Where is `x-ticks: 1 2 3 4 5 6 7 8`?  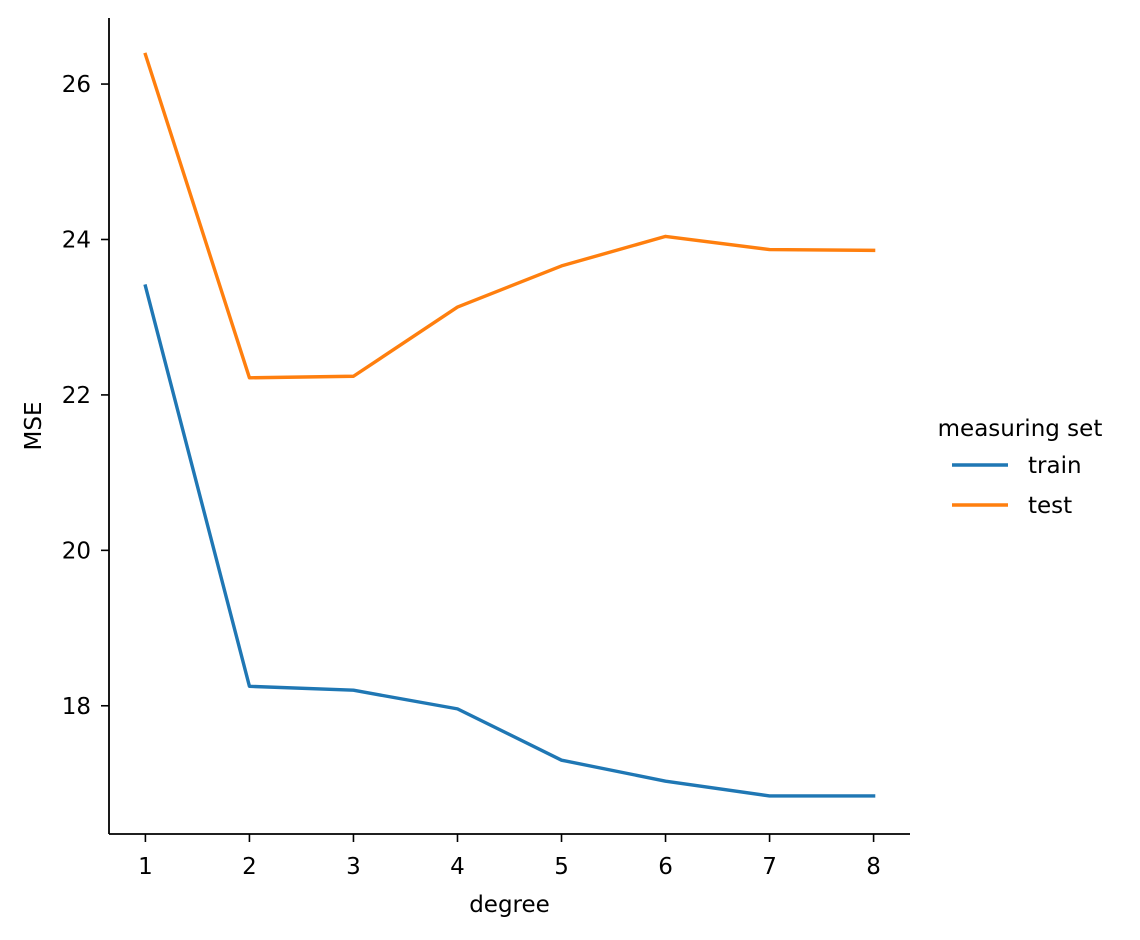 x-ticks: 1 2 3 4 5 6 7 8 is located at coordinates (509, 857).